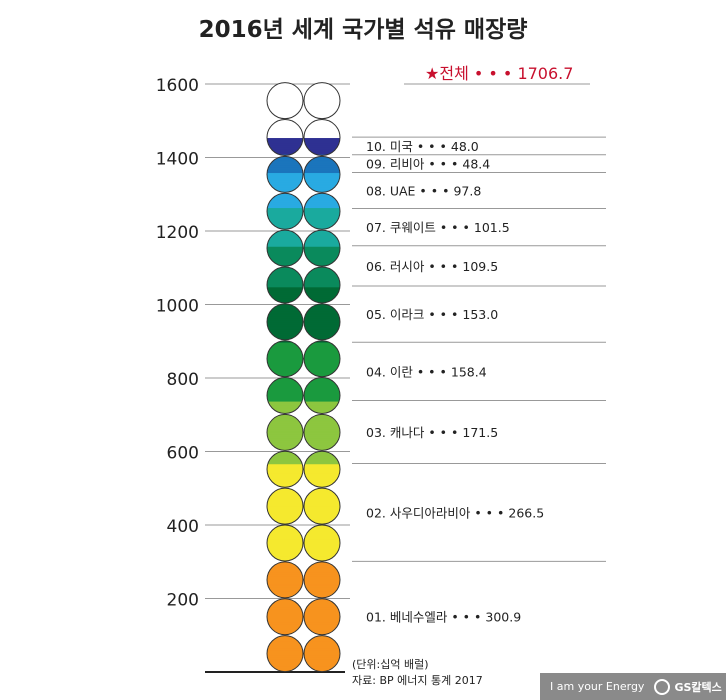  What do you see at coordinates (177, 233) in the screenshot?
I see `y-tick-label: 1200` at bounding box center [177, 233].